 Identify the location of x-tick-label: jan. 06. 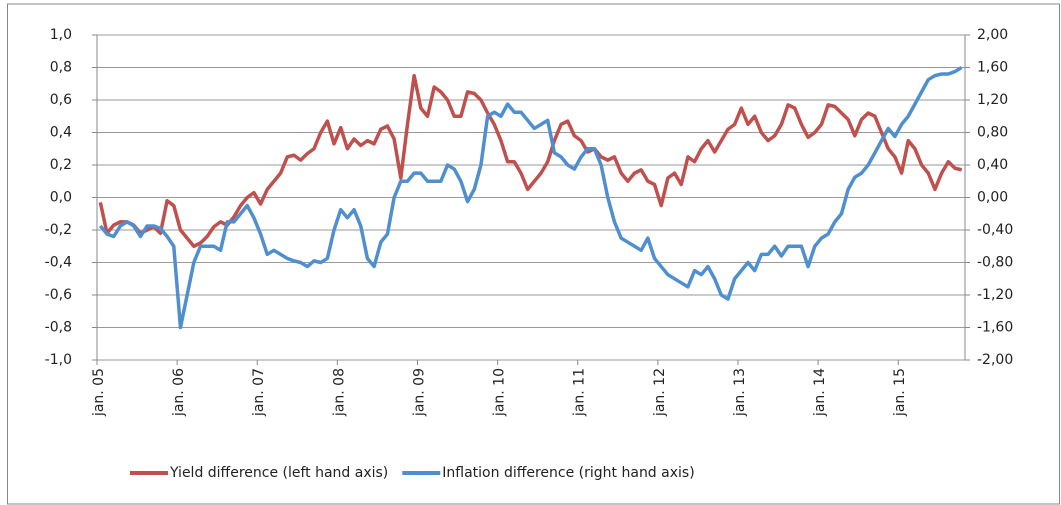
(179, 392).